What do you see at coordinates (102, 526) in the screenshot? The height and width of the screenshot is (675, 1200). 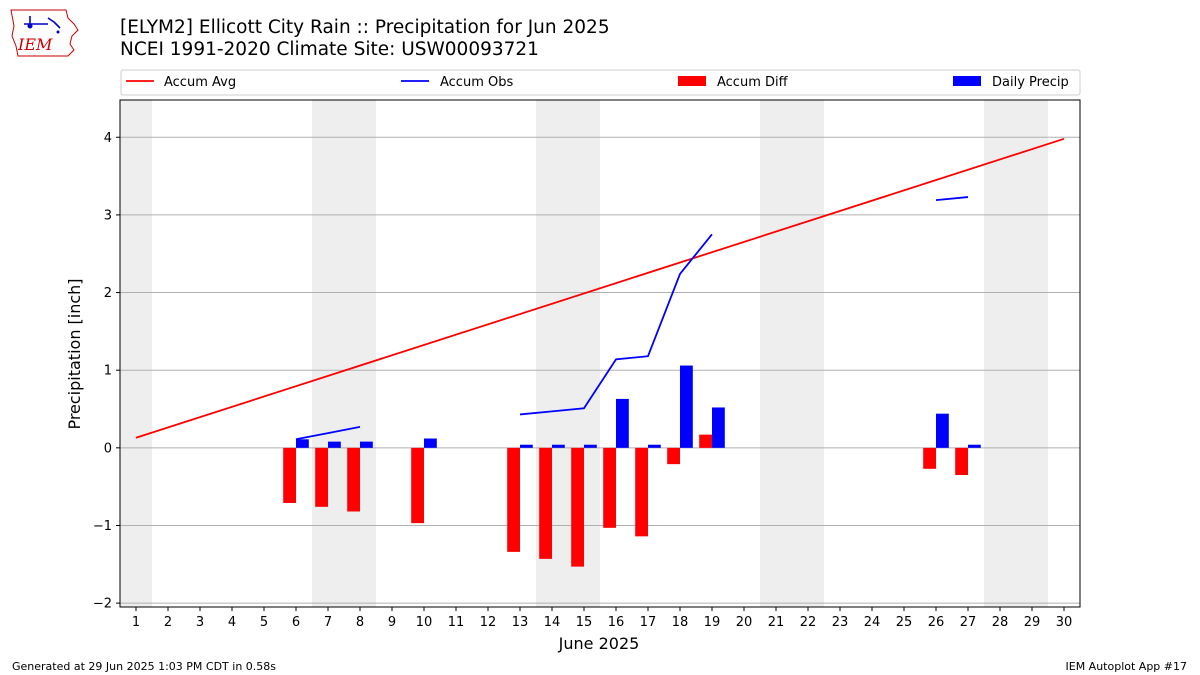 I see `y-tick-label: −1` at bounding box center [102, 526].